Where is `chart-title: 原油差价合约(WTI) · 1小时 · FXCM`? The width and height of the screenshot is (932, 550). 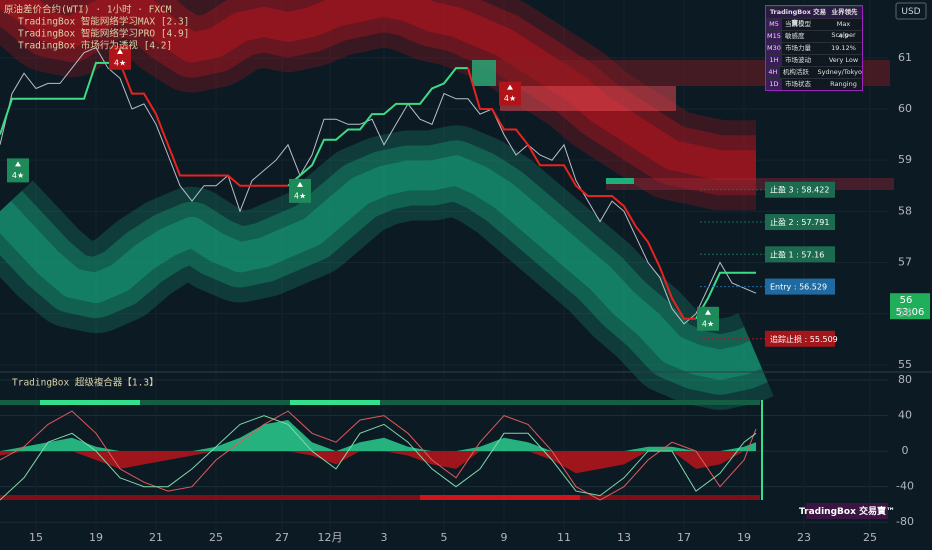 chart-title: 原油差价合约(WTI) · 1小时 · FXCM is located at coordinates (88, 10).